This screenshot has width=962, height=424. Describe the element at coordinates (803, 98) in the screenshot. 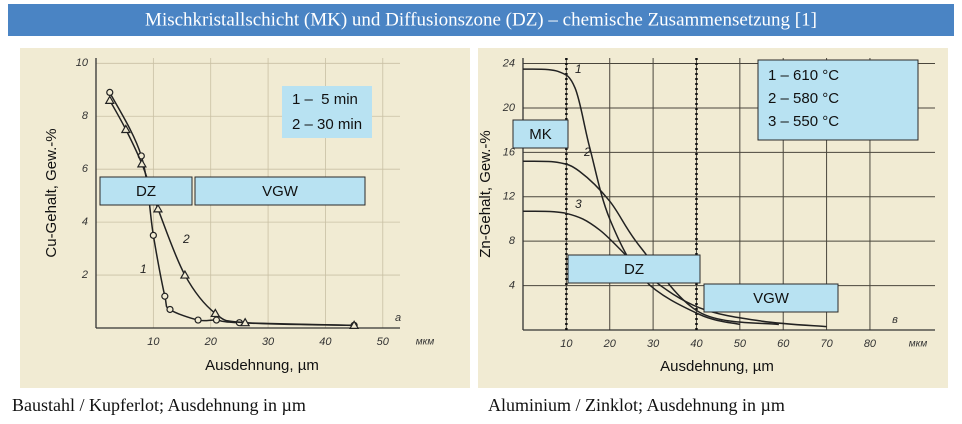

I see `legend-text: 2 – 580 °C` at that location.